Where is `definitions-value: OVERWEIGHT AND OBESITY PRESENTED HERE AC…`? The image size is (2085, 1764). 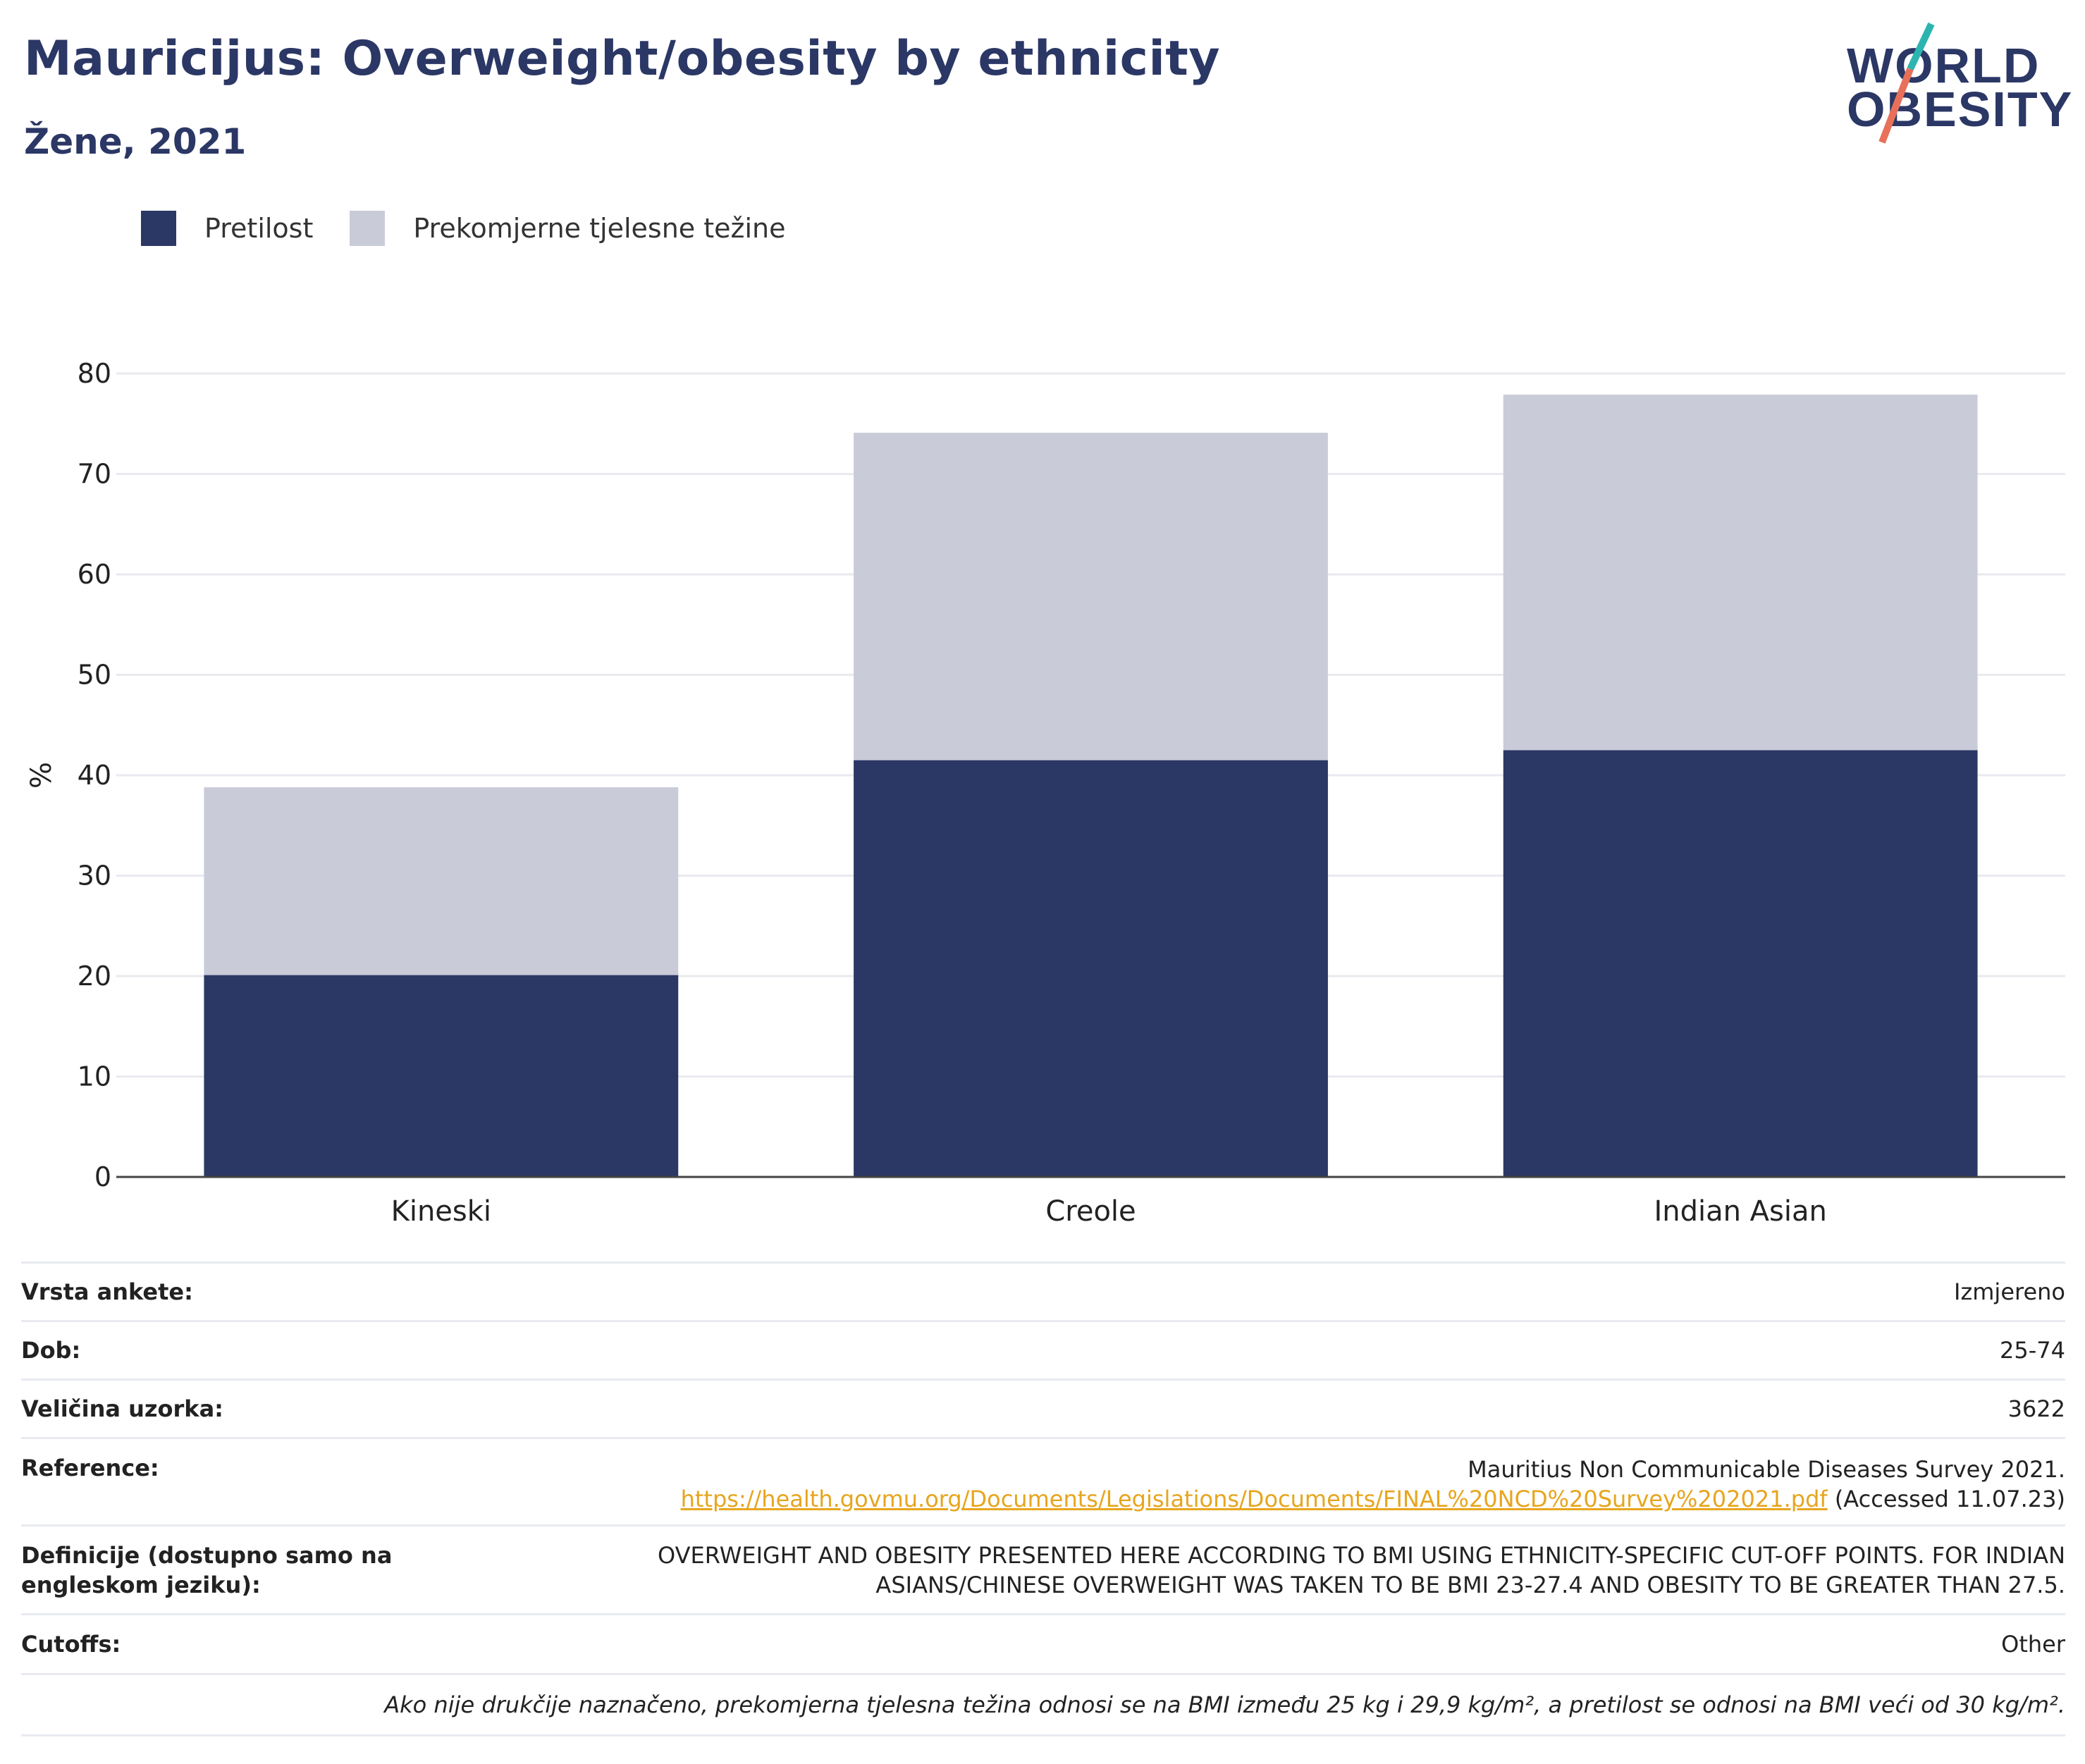 definitions-value: OVERWEIGHT AND OBESITY PRESENTED HERE AC… is located at coordinates (1361, 1577).